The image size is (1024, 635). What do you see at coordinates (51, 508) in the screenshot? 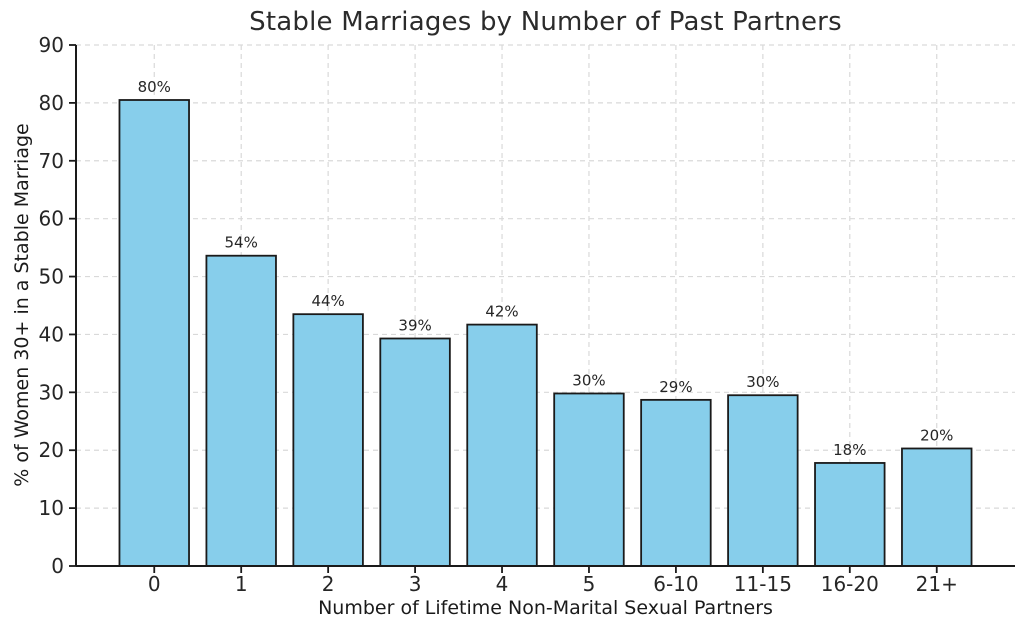
I see `y-tick-label: 10` at bounding box center [51, 508].